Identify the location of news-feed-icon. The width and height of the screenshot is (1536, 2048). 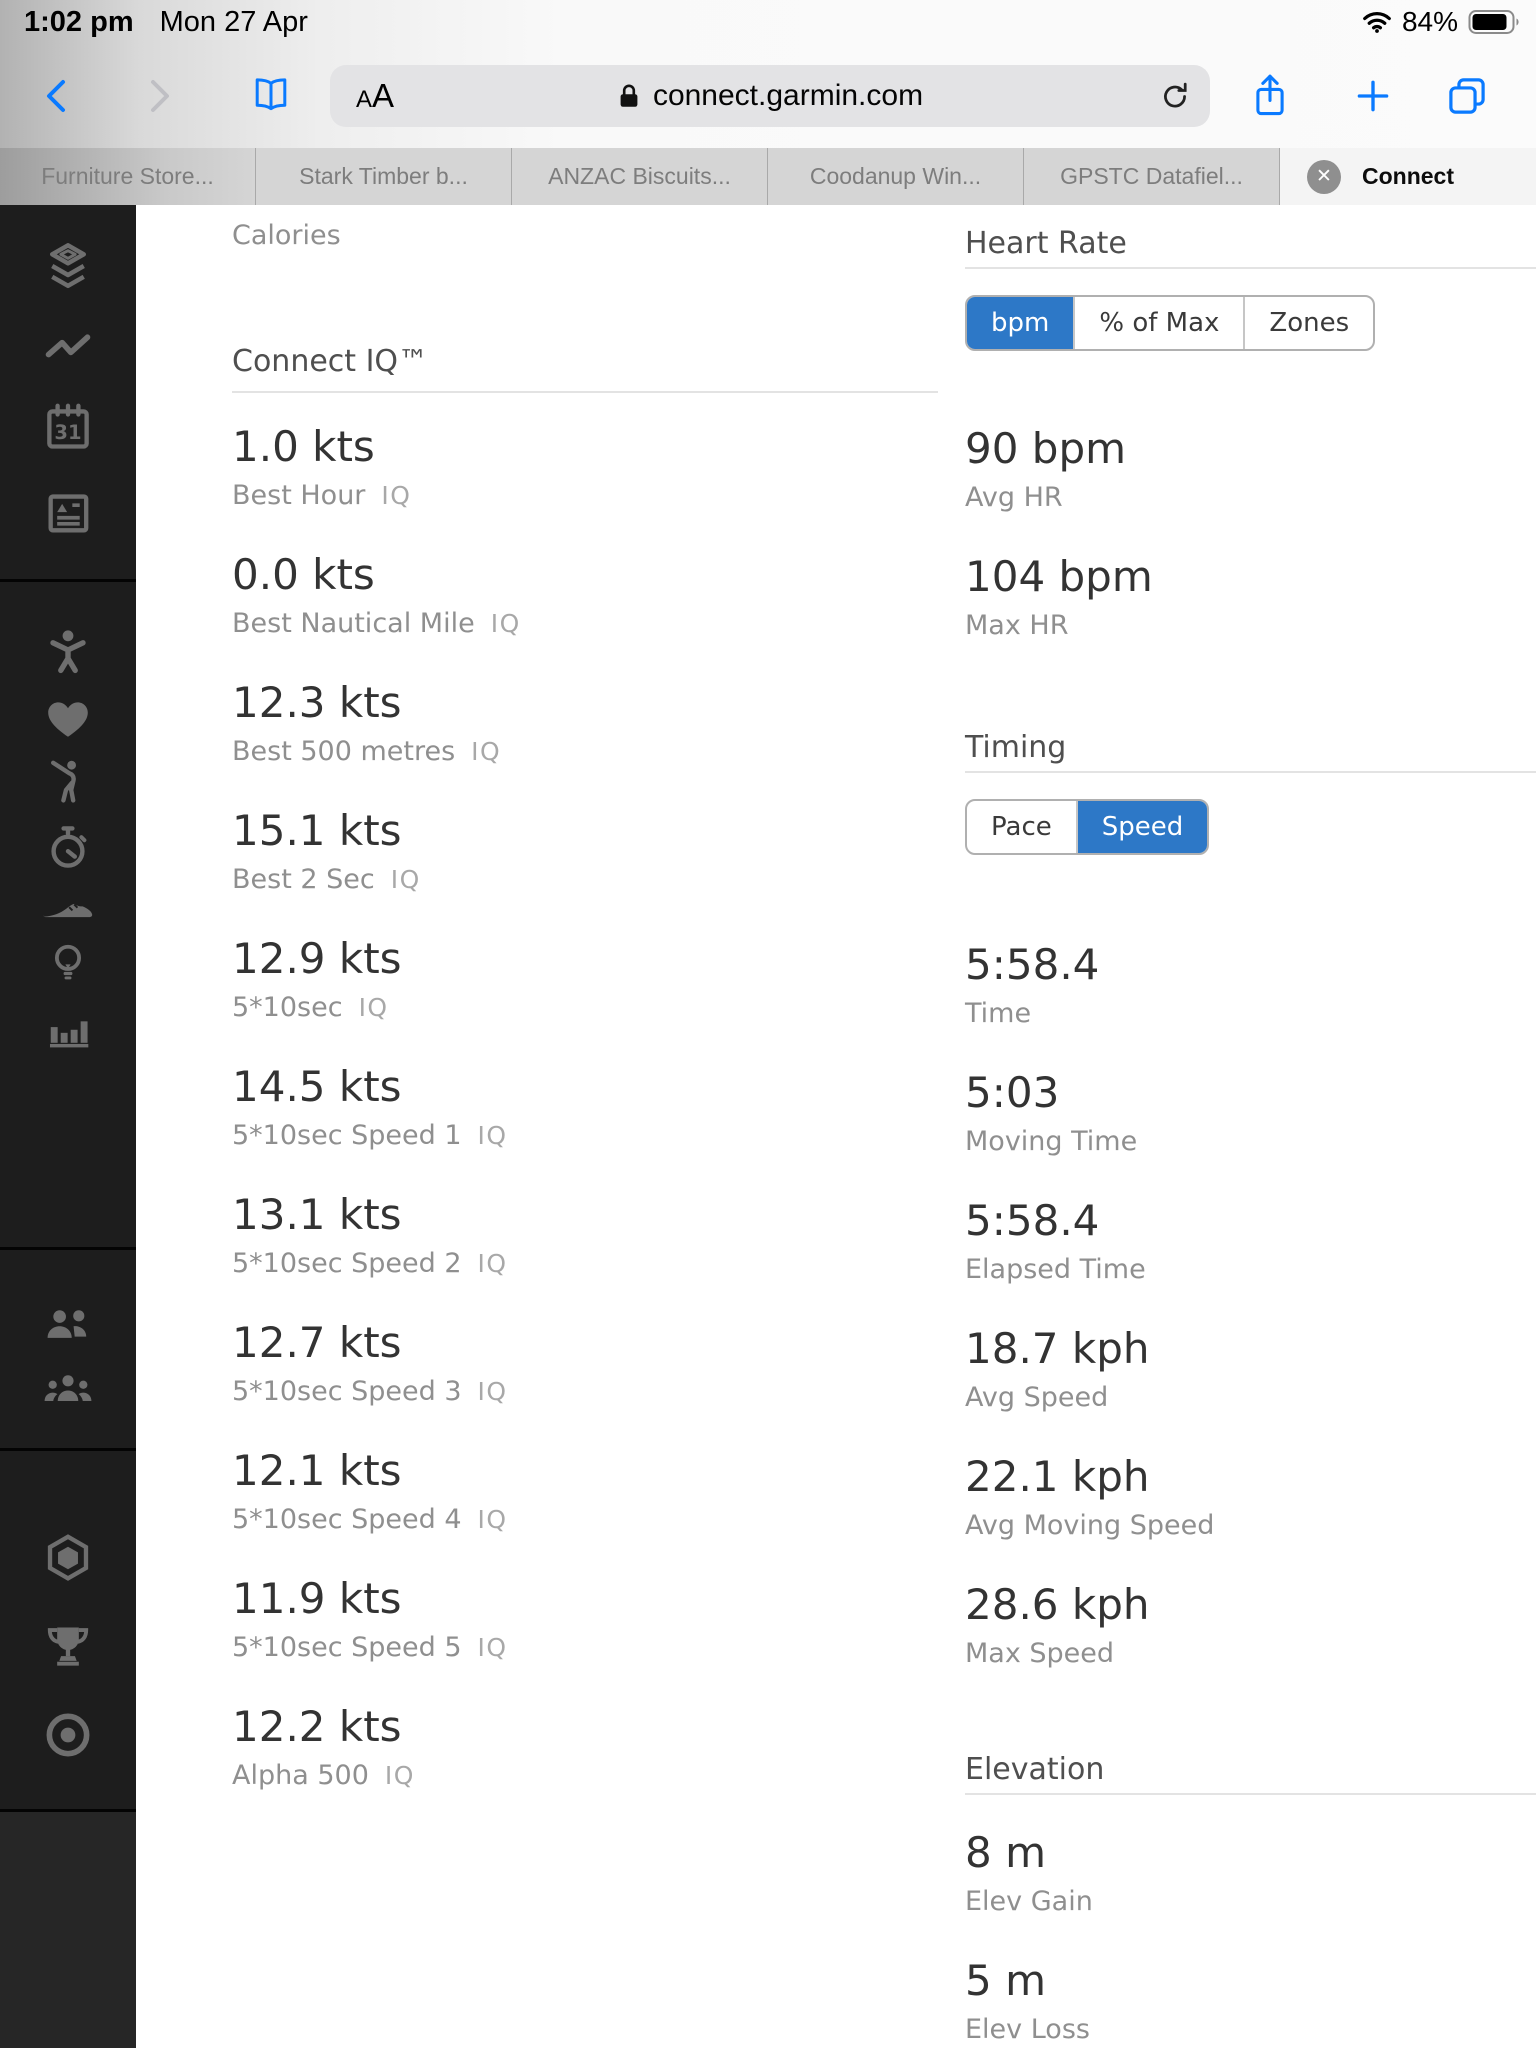
(68, 513).